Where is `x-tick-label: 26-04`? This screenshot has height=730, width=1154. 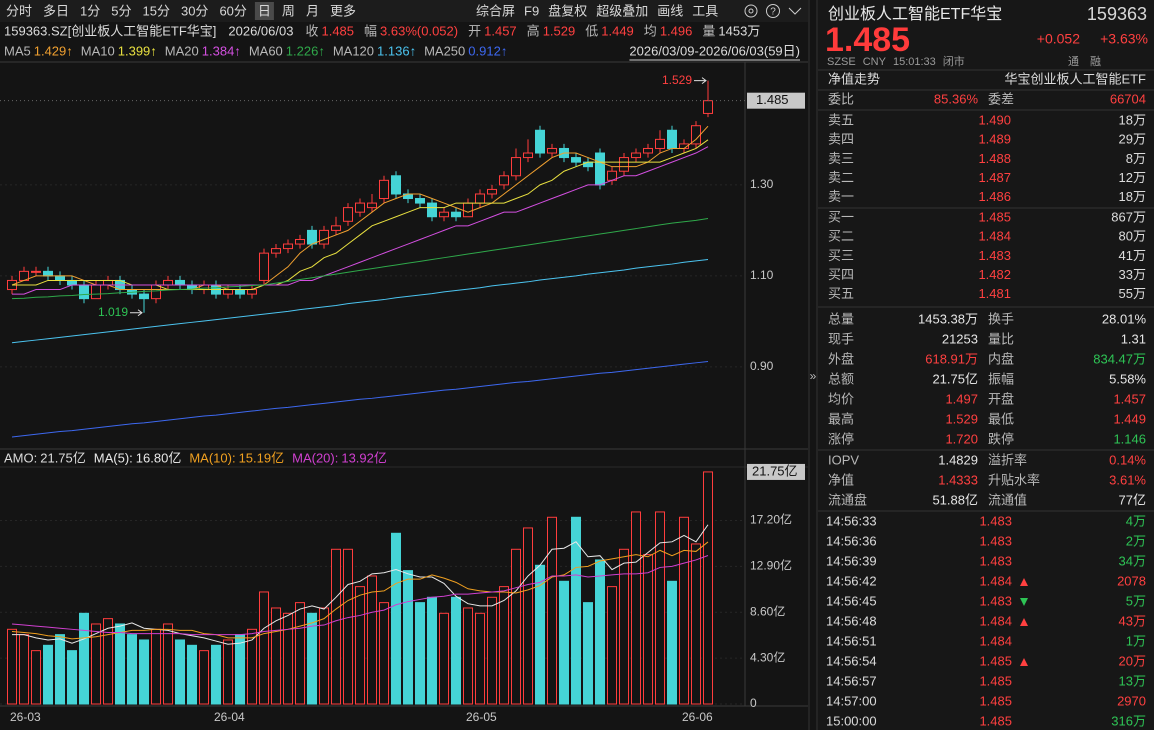
x-tick-label: 26-04 is located at coordinates (229, 717).